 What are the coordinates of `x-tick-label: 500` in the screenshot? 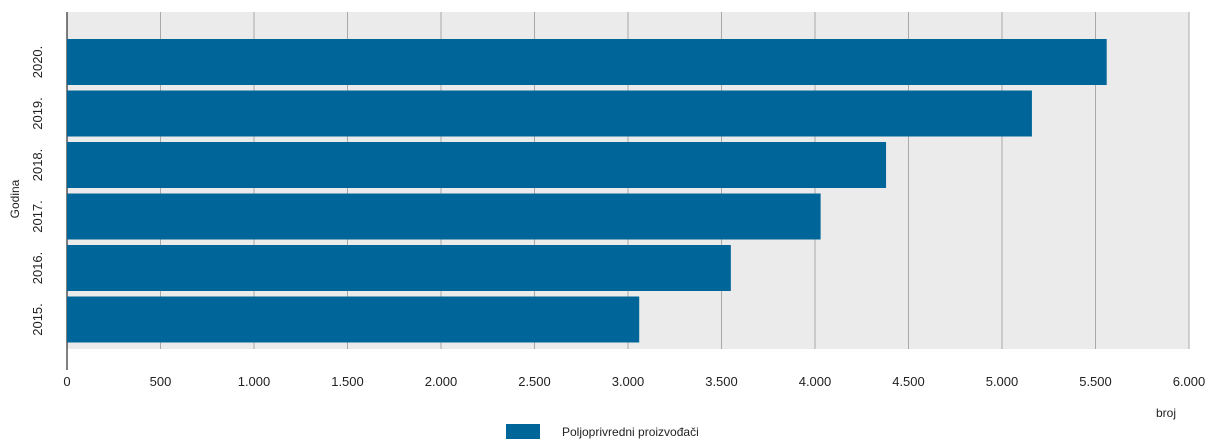 It's located at (161, 381).